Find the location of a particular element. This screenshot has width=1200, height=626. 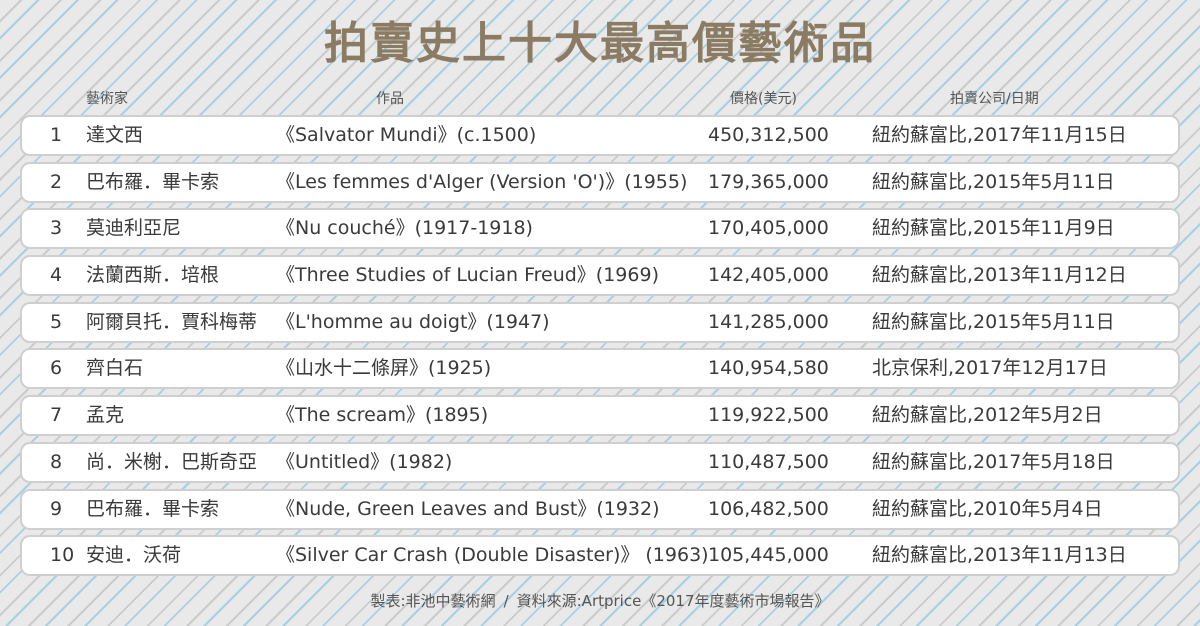

auction-cell: 紐約蘇富比,2012年5月2日 is located at coordinates (987, 415).